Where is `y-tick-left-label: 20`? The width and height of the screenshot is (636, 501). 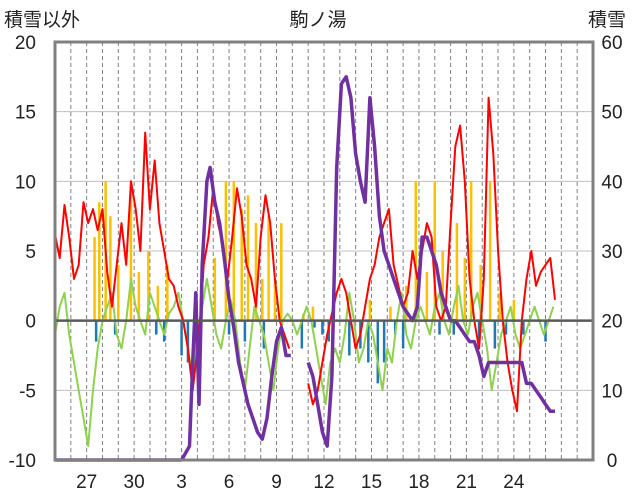
y-tick-left-label: 20 is located at coordinates (25, 43).